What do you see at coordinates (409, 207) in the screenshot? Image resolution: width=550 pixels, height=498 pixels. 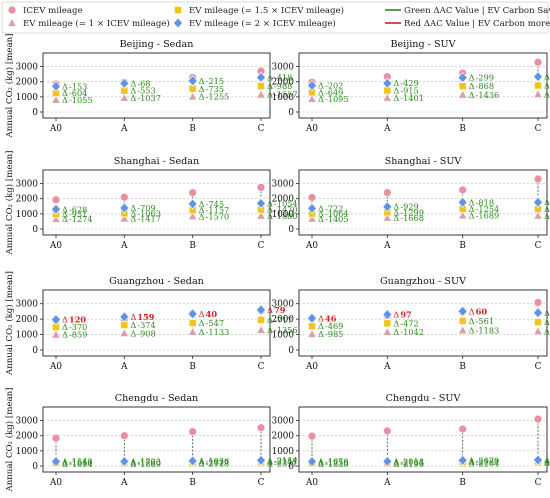 I see `delta-label-delta2: -929` at bounding box center [409, 207].